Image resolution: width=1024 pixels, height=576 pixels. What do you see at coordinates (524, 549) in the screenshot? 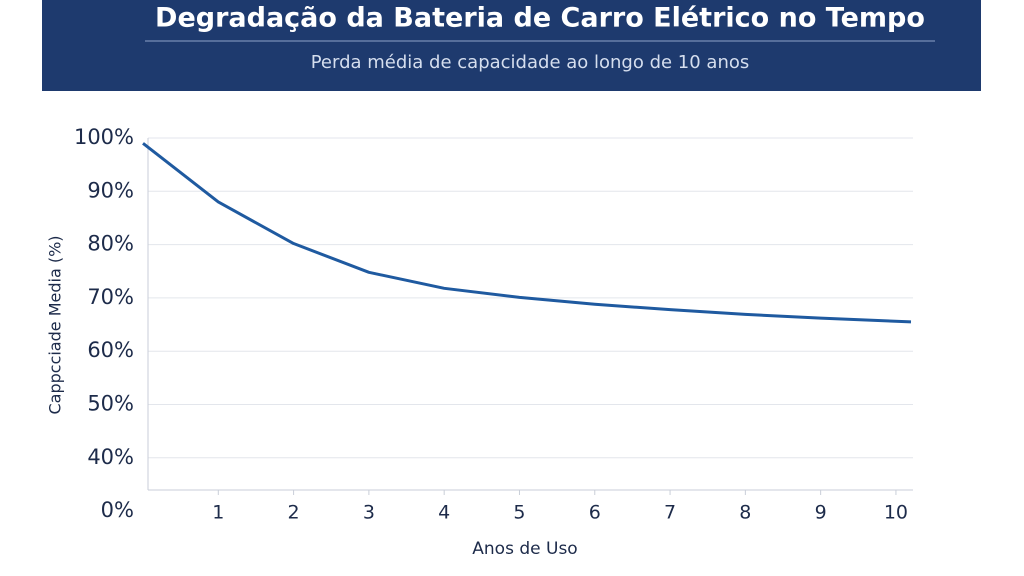
I see `x-axis-label: Anos de Uso` at bounding box center [524, 549].